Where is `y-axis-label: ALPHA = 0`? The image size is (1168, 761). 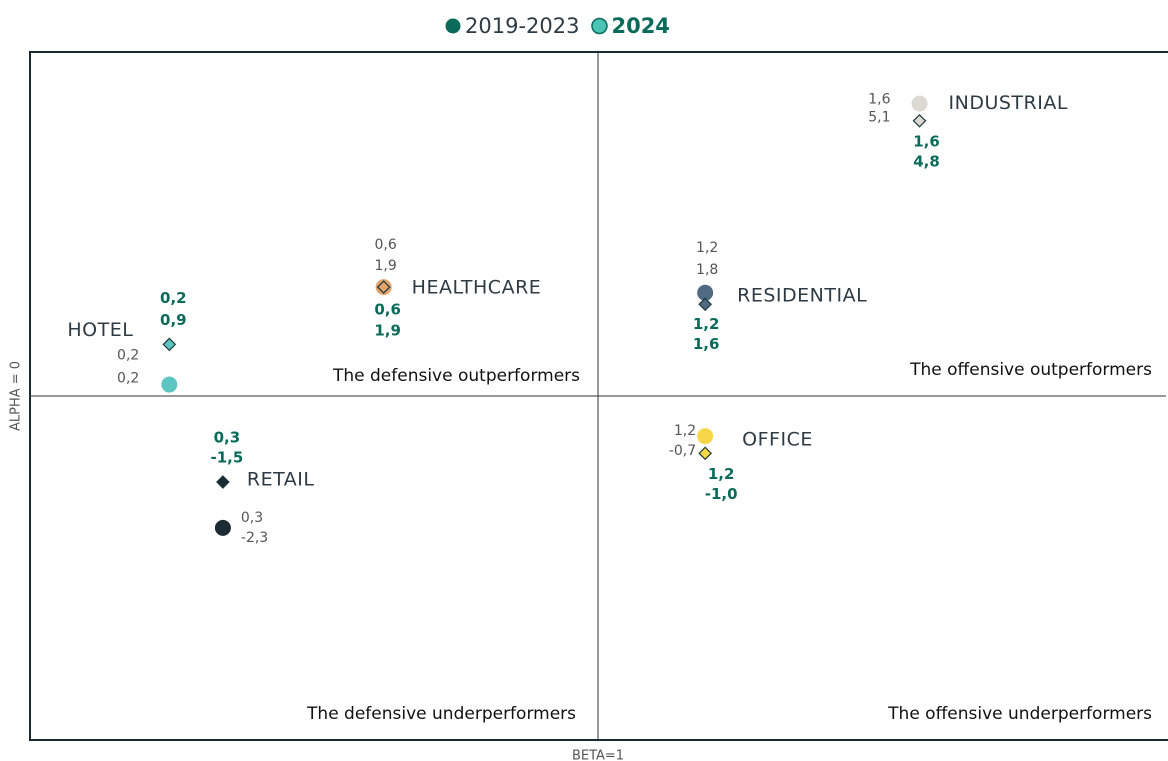 y-axis-label: ALPHA = 0 is located at coordinates (16, 396).